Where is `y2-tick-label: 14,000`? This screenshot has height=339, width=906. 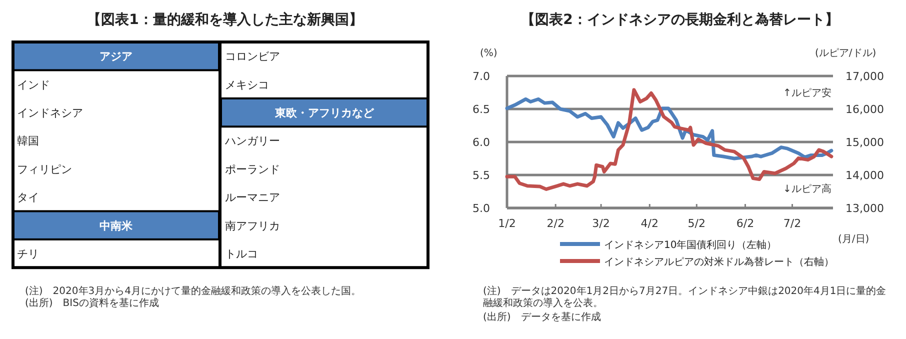 y2-tick-label: 14,000 is located at coordinates (865, 175).